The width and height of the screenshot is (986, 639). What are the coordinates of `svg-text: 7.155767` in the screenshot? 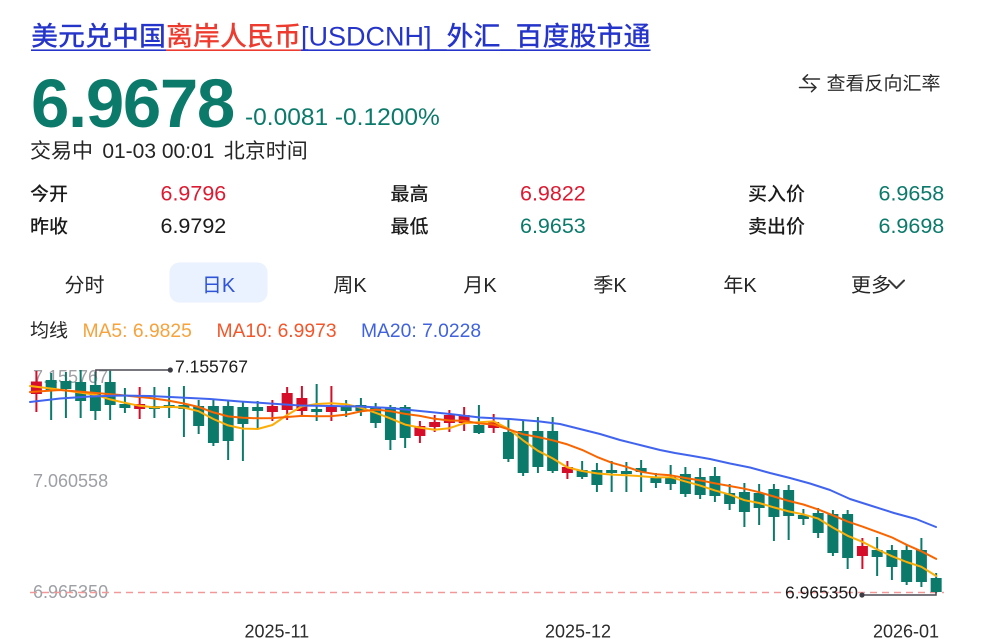 It's located at (211, 367).